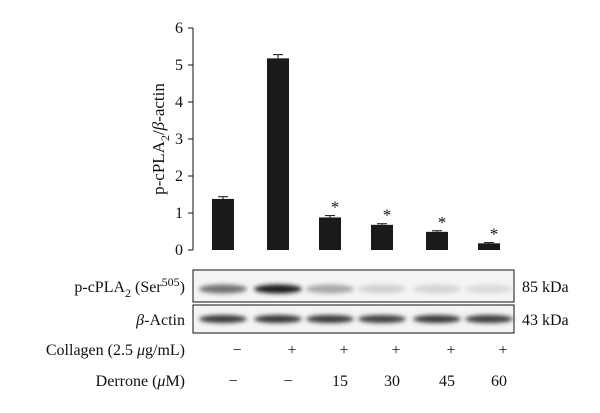  What do you see at coordinates (140, 381) in the screenshot?
I see `condition-label: Derrone (μM)` at bounding box center [140, 381].